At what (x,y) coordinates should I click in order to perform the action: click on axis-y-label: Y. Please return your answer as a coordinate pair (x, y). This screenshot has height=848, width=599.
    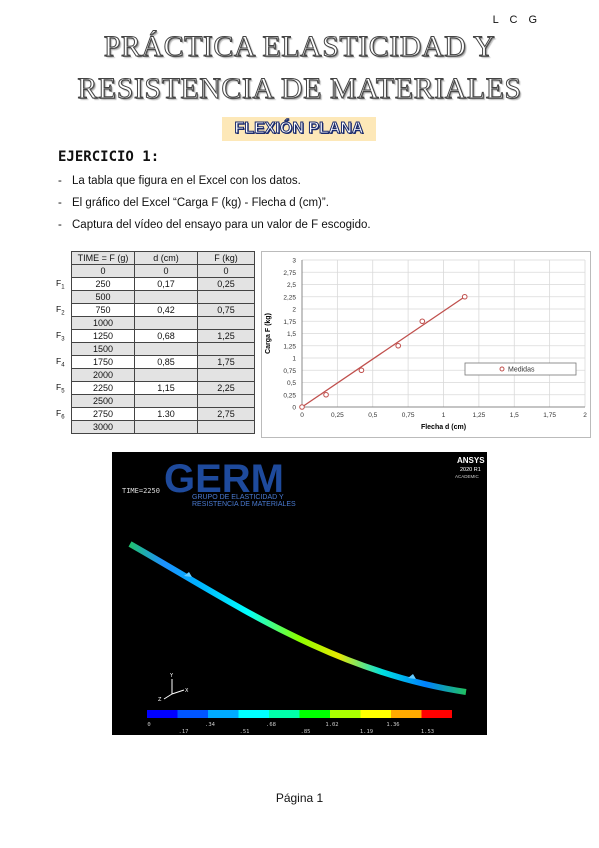
    Looking at the image, I should click on (171, 676).